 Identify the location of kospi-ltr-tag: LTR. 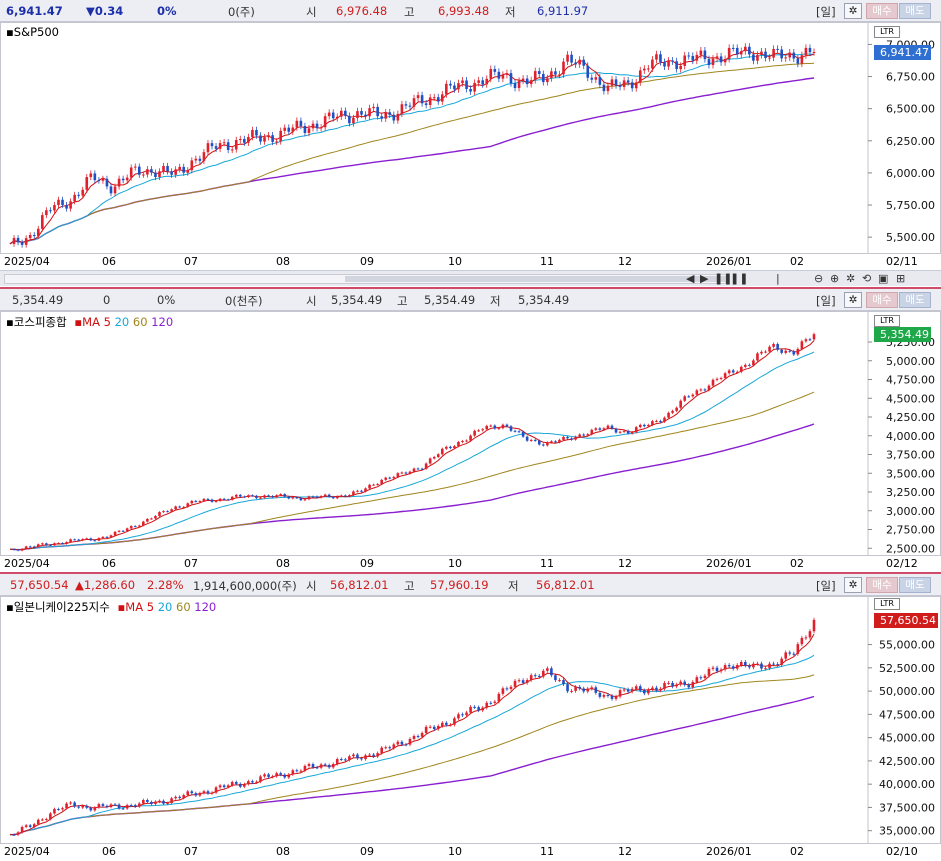
(887, 321).